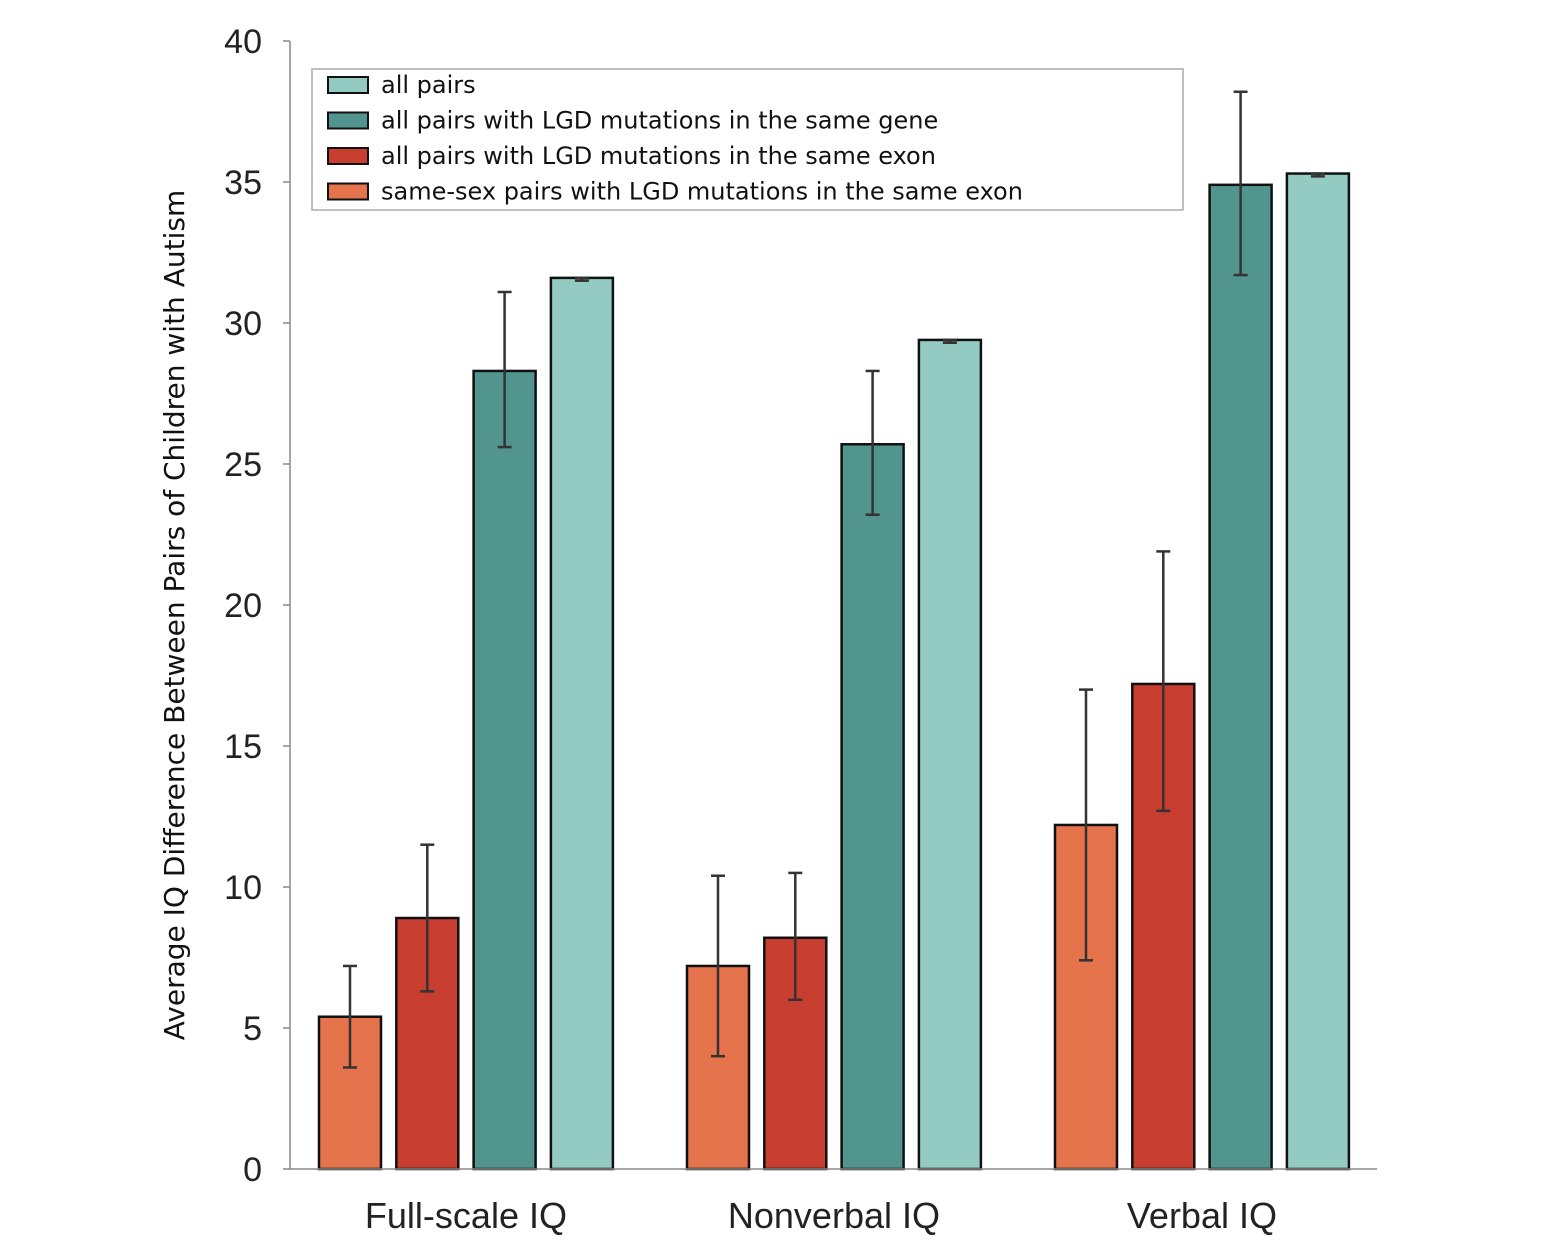 Image resolution: width=1546 pixels, height=1260 pixels. Describe the element at coordinates (243, 42) in the screenshot. I see `y-tick-label: 40` at that location.